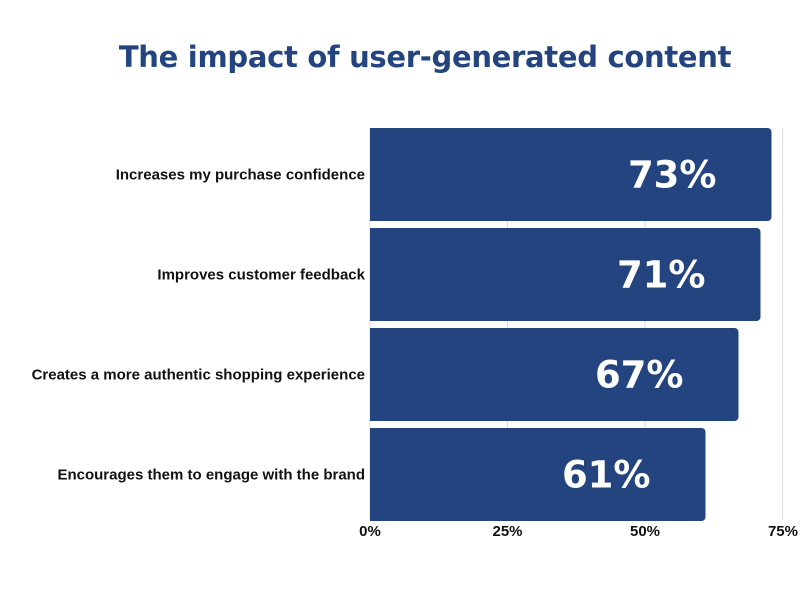  I want to click on chart-title: The impact of user-generated content, so click(425, 57).